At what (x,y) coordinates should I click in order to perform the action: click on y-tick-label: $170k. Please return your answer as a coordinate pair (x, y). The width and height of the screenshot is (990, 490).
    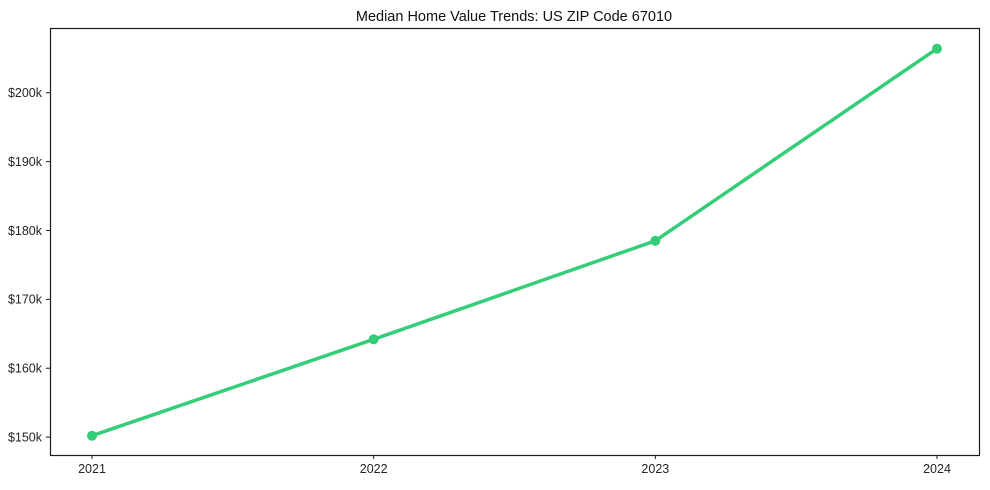
    Looking at the image, I should click on (25, 300).